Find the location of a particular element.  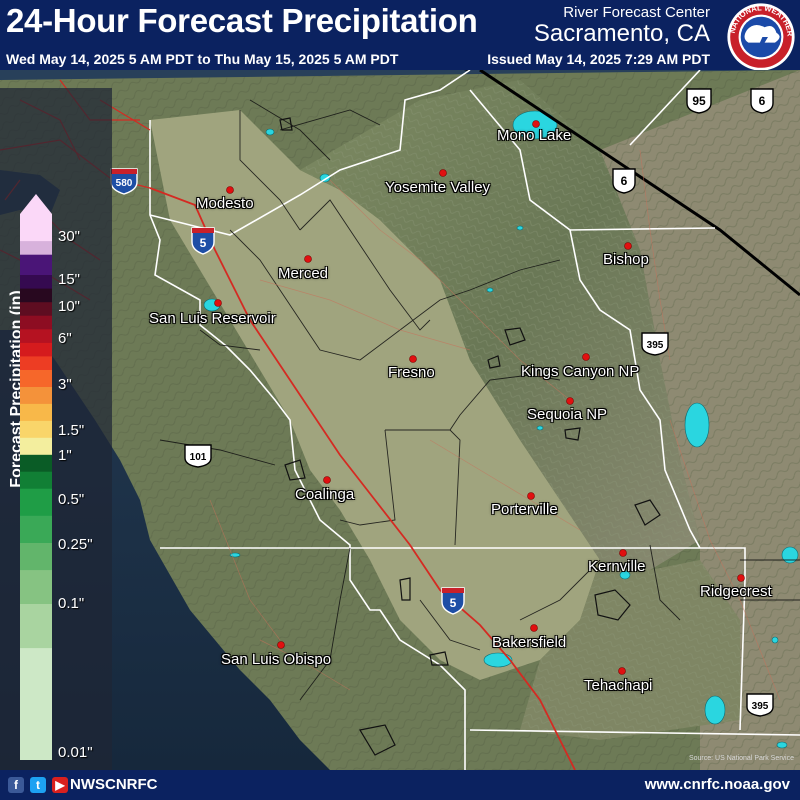

legend-label: 0.5" is located at coordinates (71, 499).